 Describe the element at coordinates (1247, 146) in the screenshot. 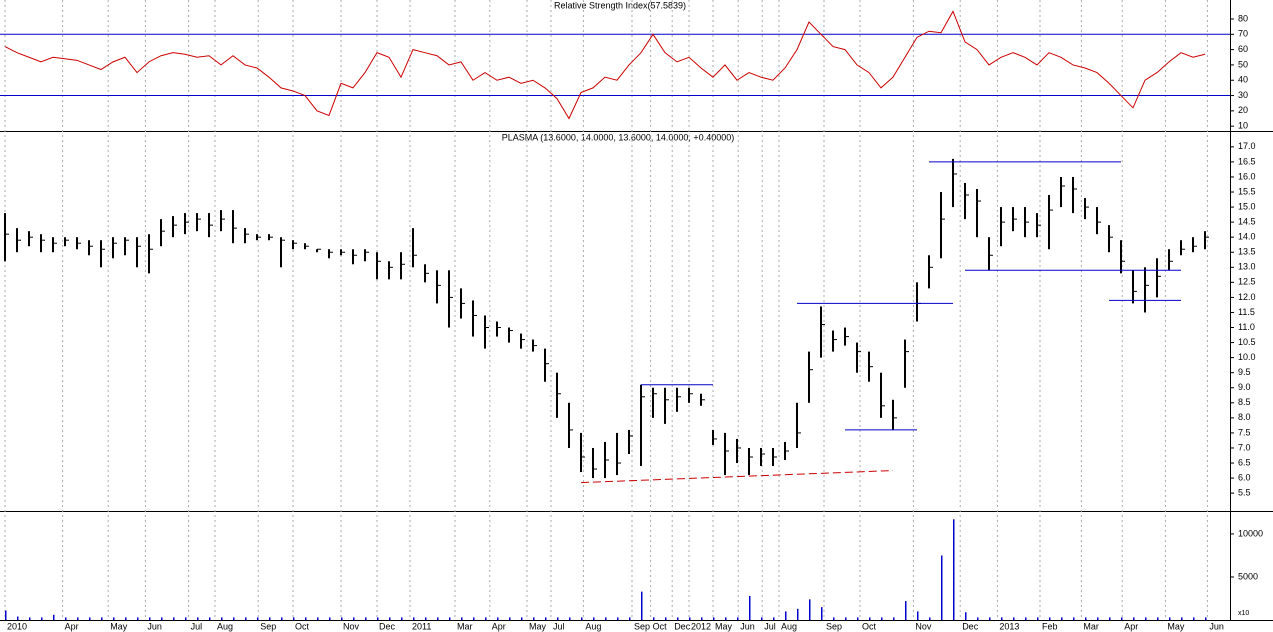

I see `y-tick-label: 17.0` at that location.